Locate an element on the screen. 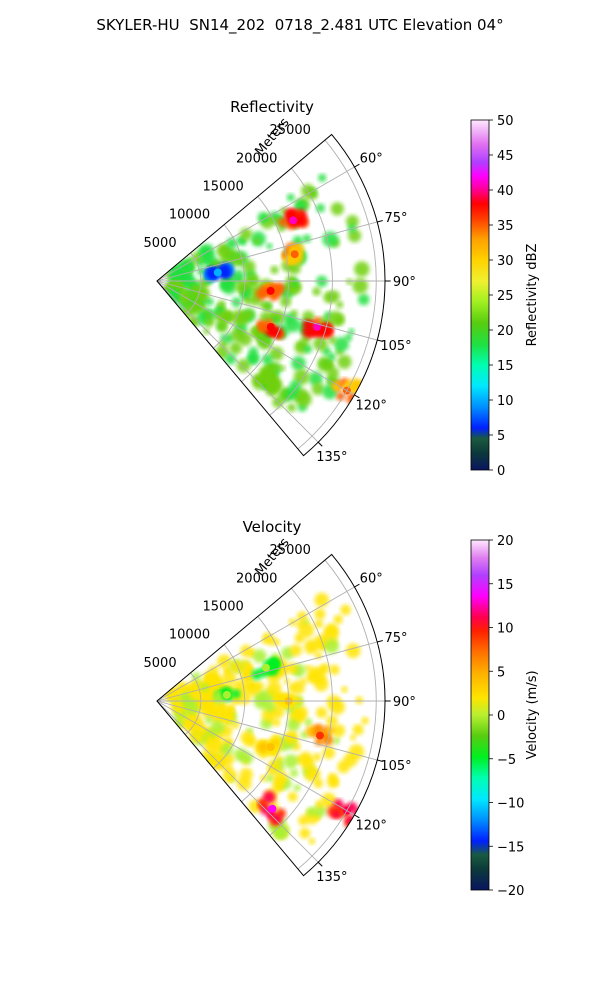 This screenshot has width=600, height=1000. colorbar-tick-label: 20 is located at coordinates (505, 331).